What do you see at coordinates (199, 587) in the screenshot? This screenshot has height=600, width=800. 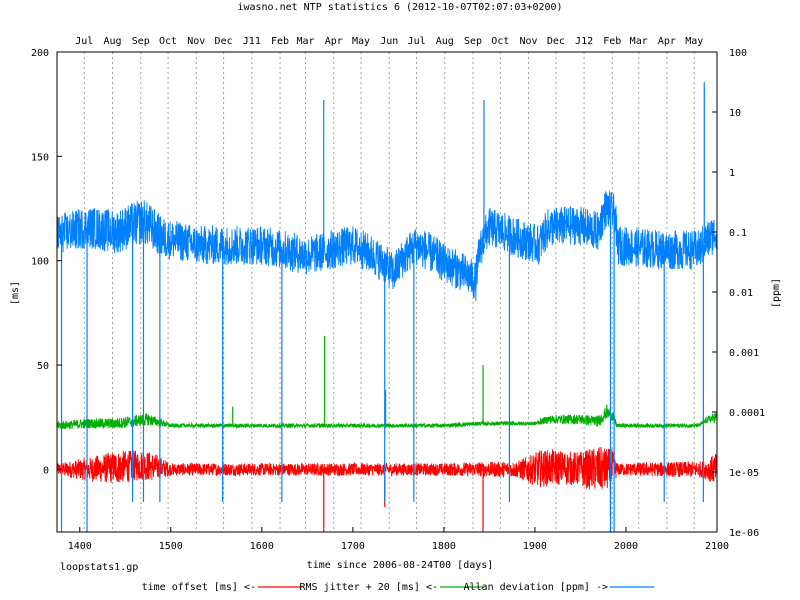 I see `legend-label: time offset [ms] <-` at bounding box center [199, 587].